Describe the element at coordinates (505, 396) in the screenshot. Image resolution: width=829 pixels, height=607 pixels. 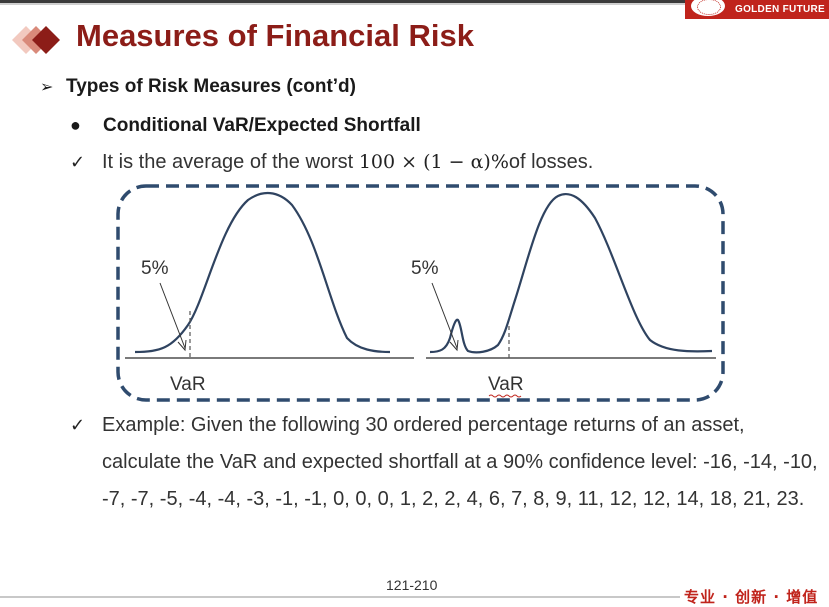
I see `right-var-squiggle` at that location.